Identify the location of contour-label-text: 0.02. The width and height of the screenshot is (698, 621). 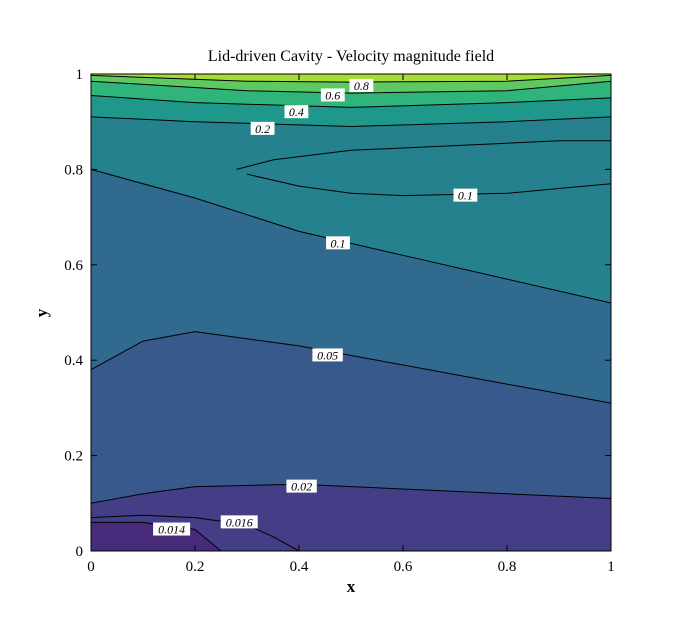
(301, 487).